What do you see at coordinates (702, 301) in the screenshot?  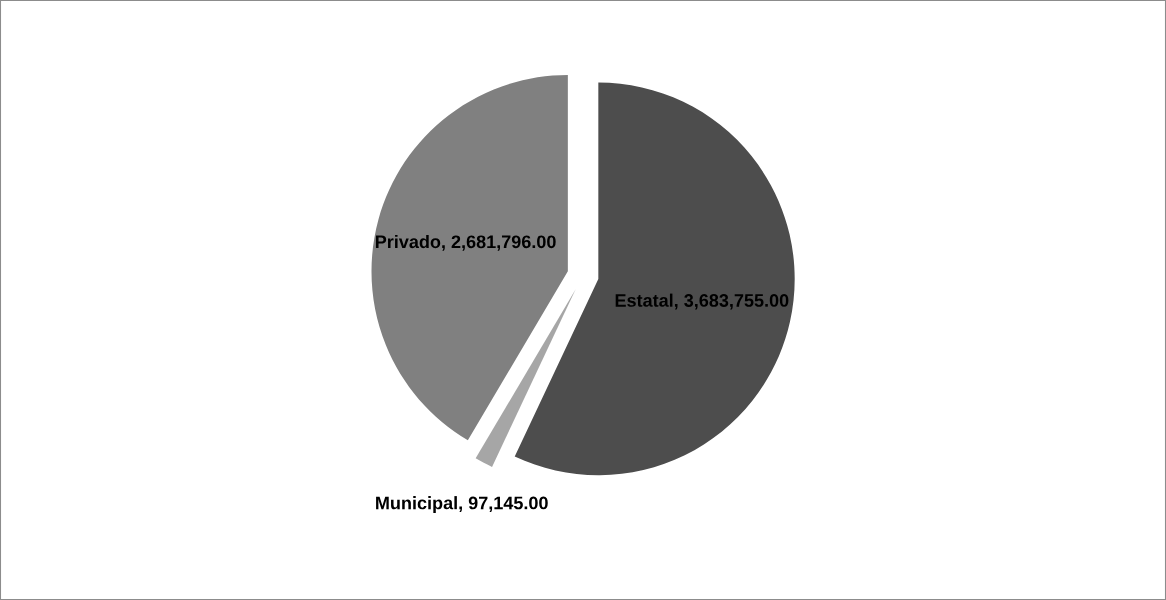 I see `slice-label: Estatal, 3,683,755.00` at bounding box center [702, 301].